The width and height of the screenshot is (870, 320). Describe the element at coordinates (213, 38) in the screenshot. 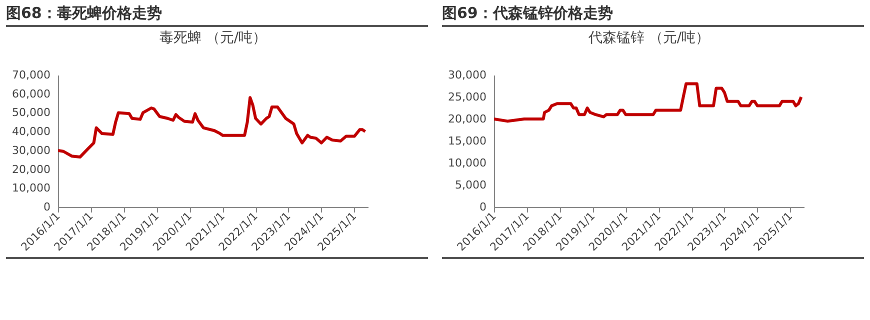

I see `chart-subtitle: 毒死蜱 （元/吨）` at that location.